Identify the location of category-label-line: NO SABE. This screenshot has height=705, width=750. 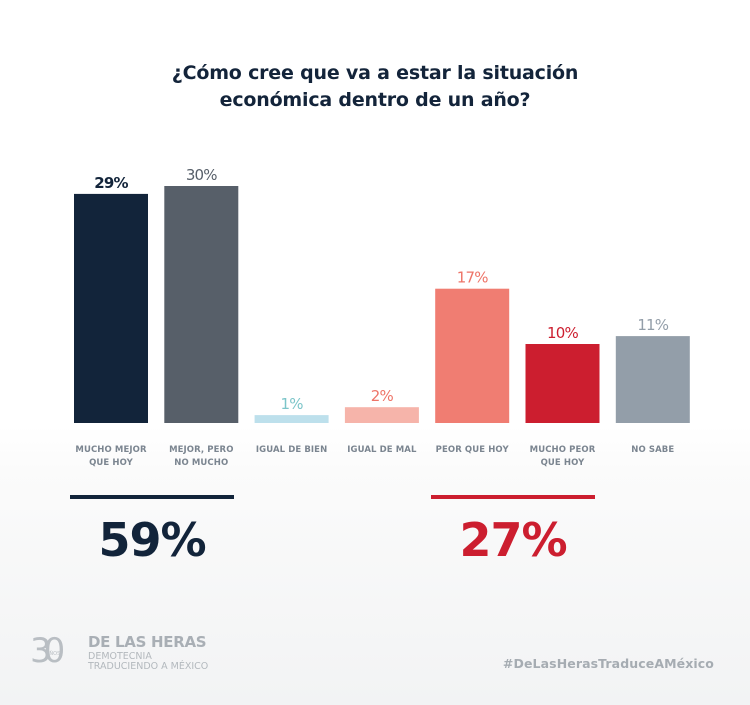
(653, 450).